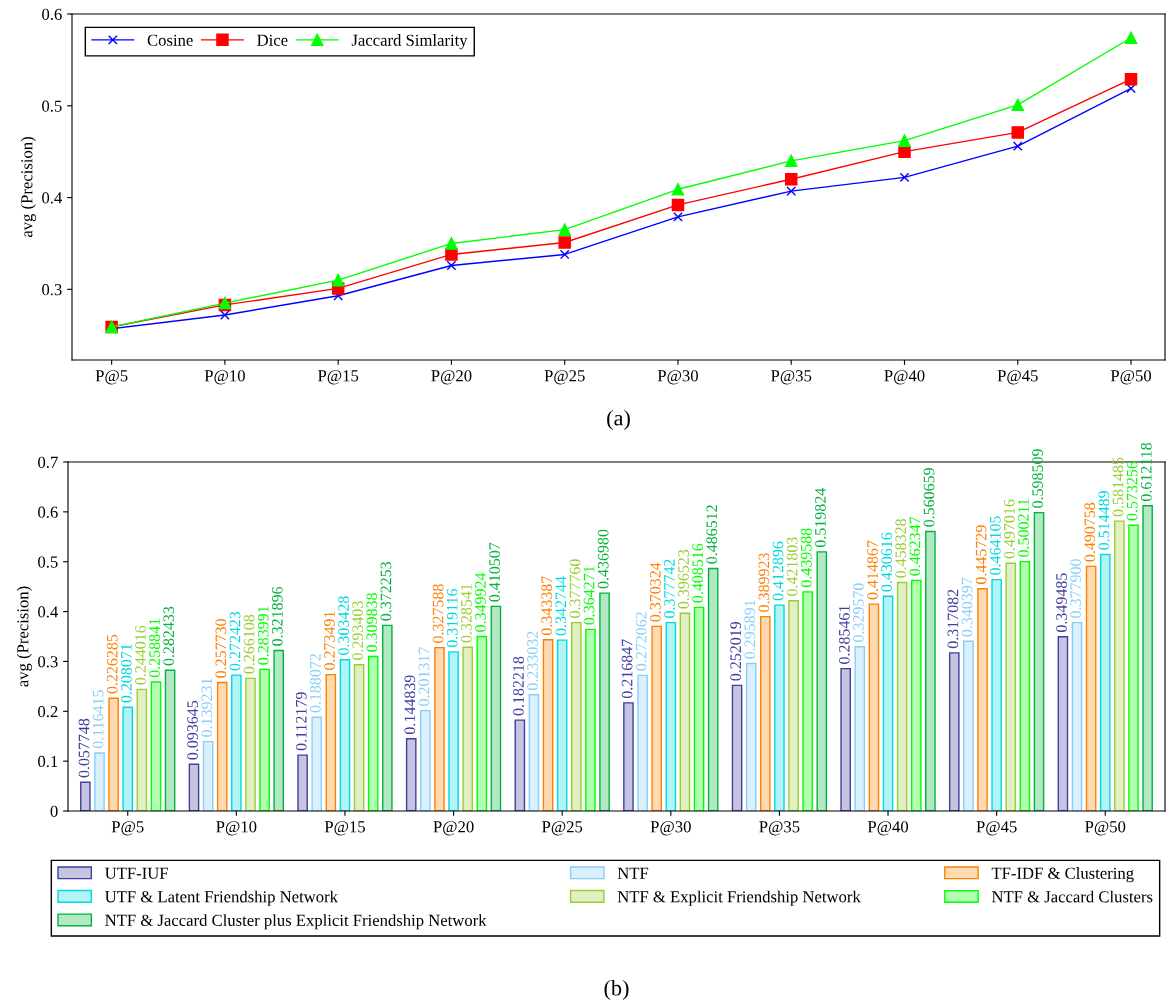 The image size is (1171, 1006). Describe the element at coordinates (249, 644) in the screenshot. I see `data-label: 0.266108` at that location.